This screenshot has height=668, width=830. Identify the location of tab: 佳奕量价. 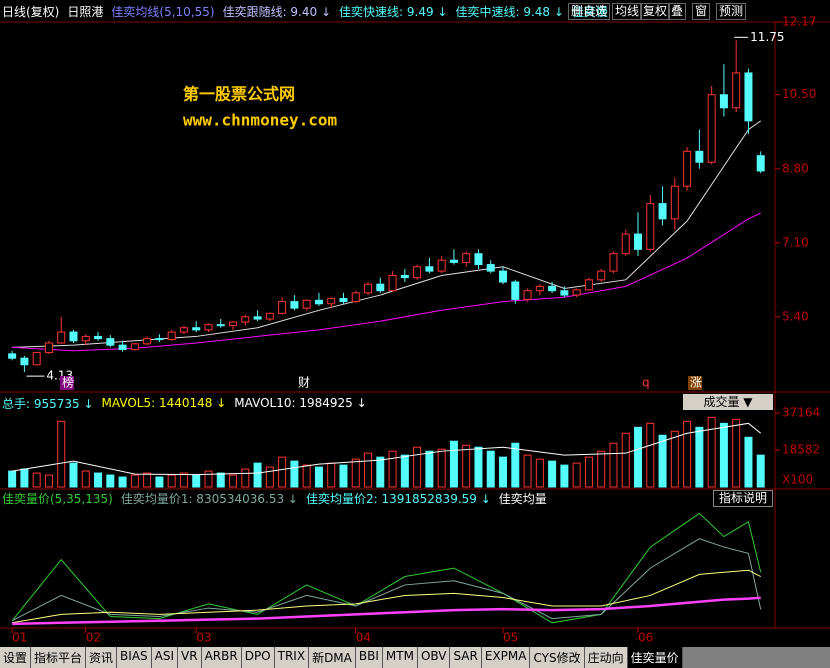
(655, 657).